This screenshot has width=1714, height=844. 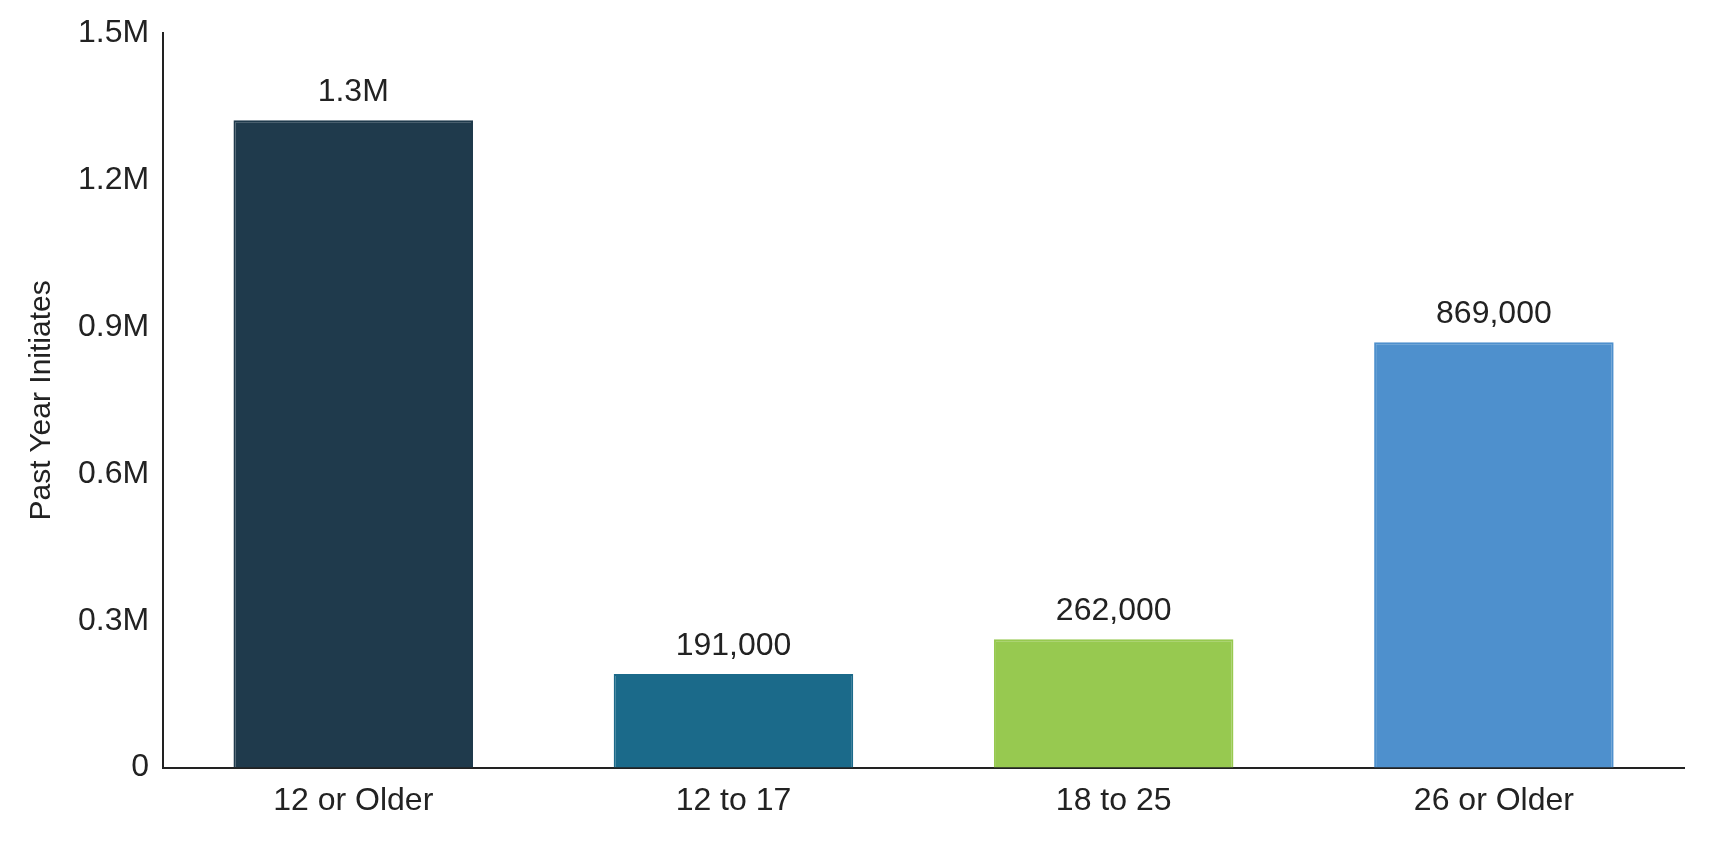 What do you see at coordinates (40, 400) in the screenshot?
I see `y-axis-title: Past Year Initiates` at bounding box center [40, 400].